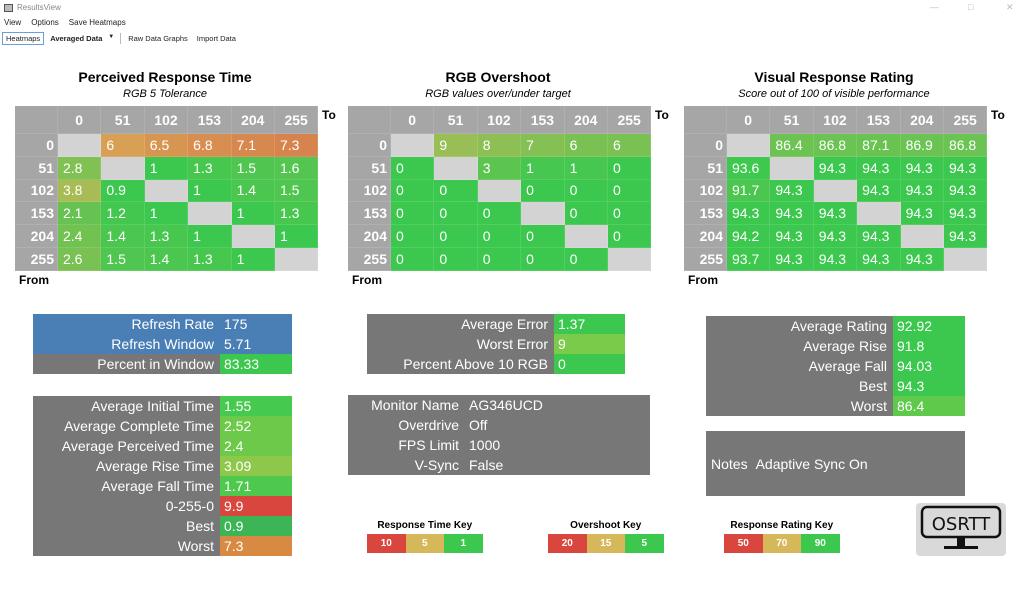 The width and height of the screenshot is (1024, 599). Describe the element at coordinates (606, 525) in the screenshot. I see `key-title: Overshoot Key` at that location.